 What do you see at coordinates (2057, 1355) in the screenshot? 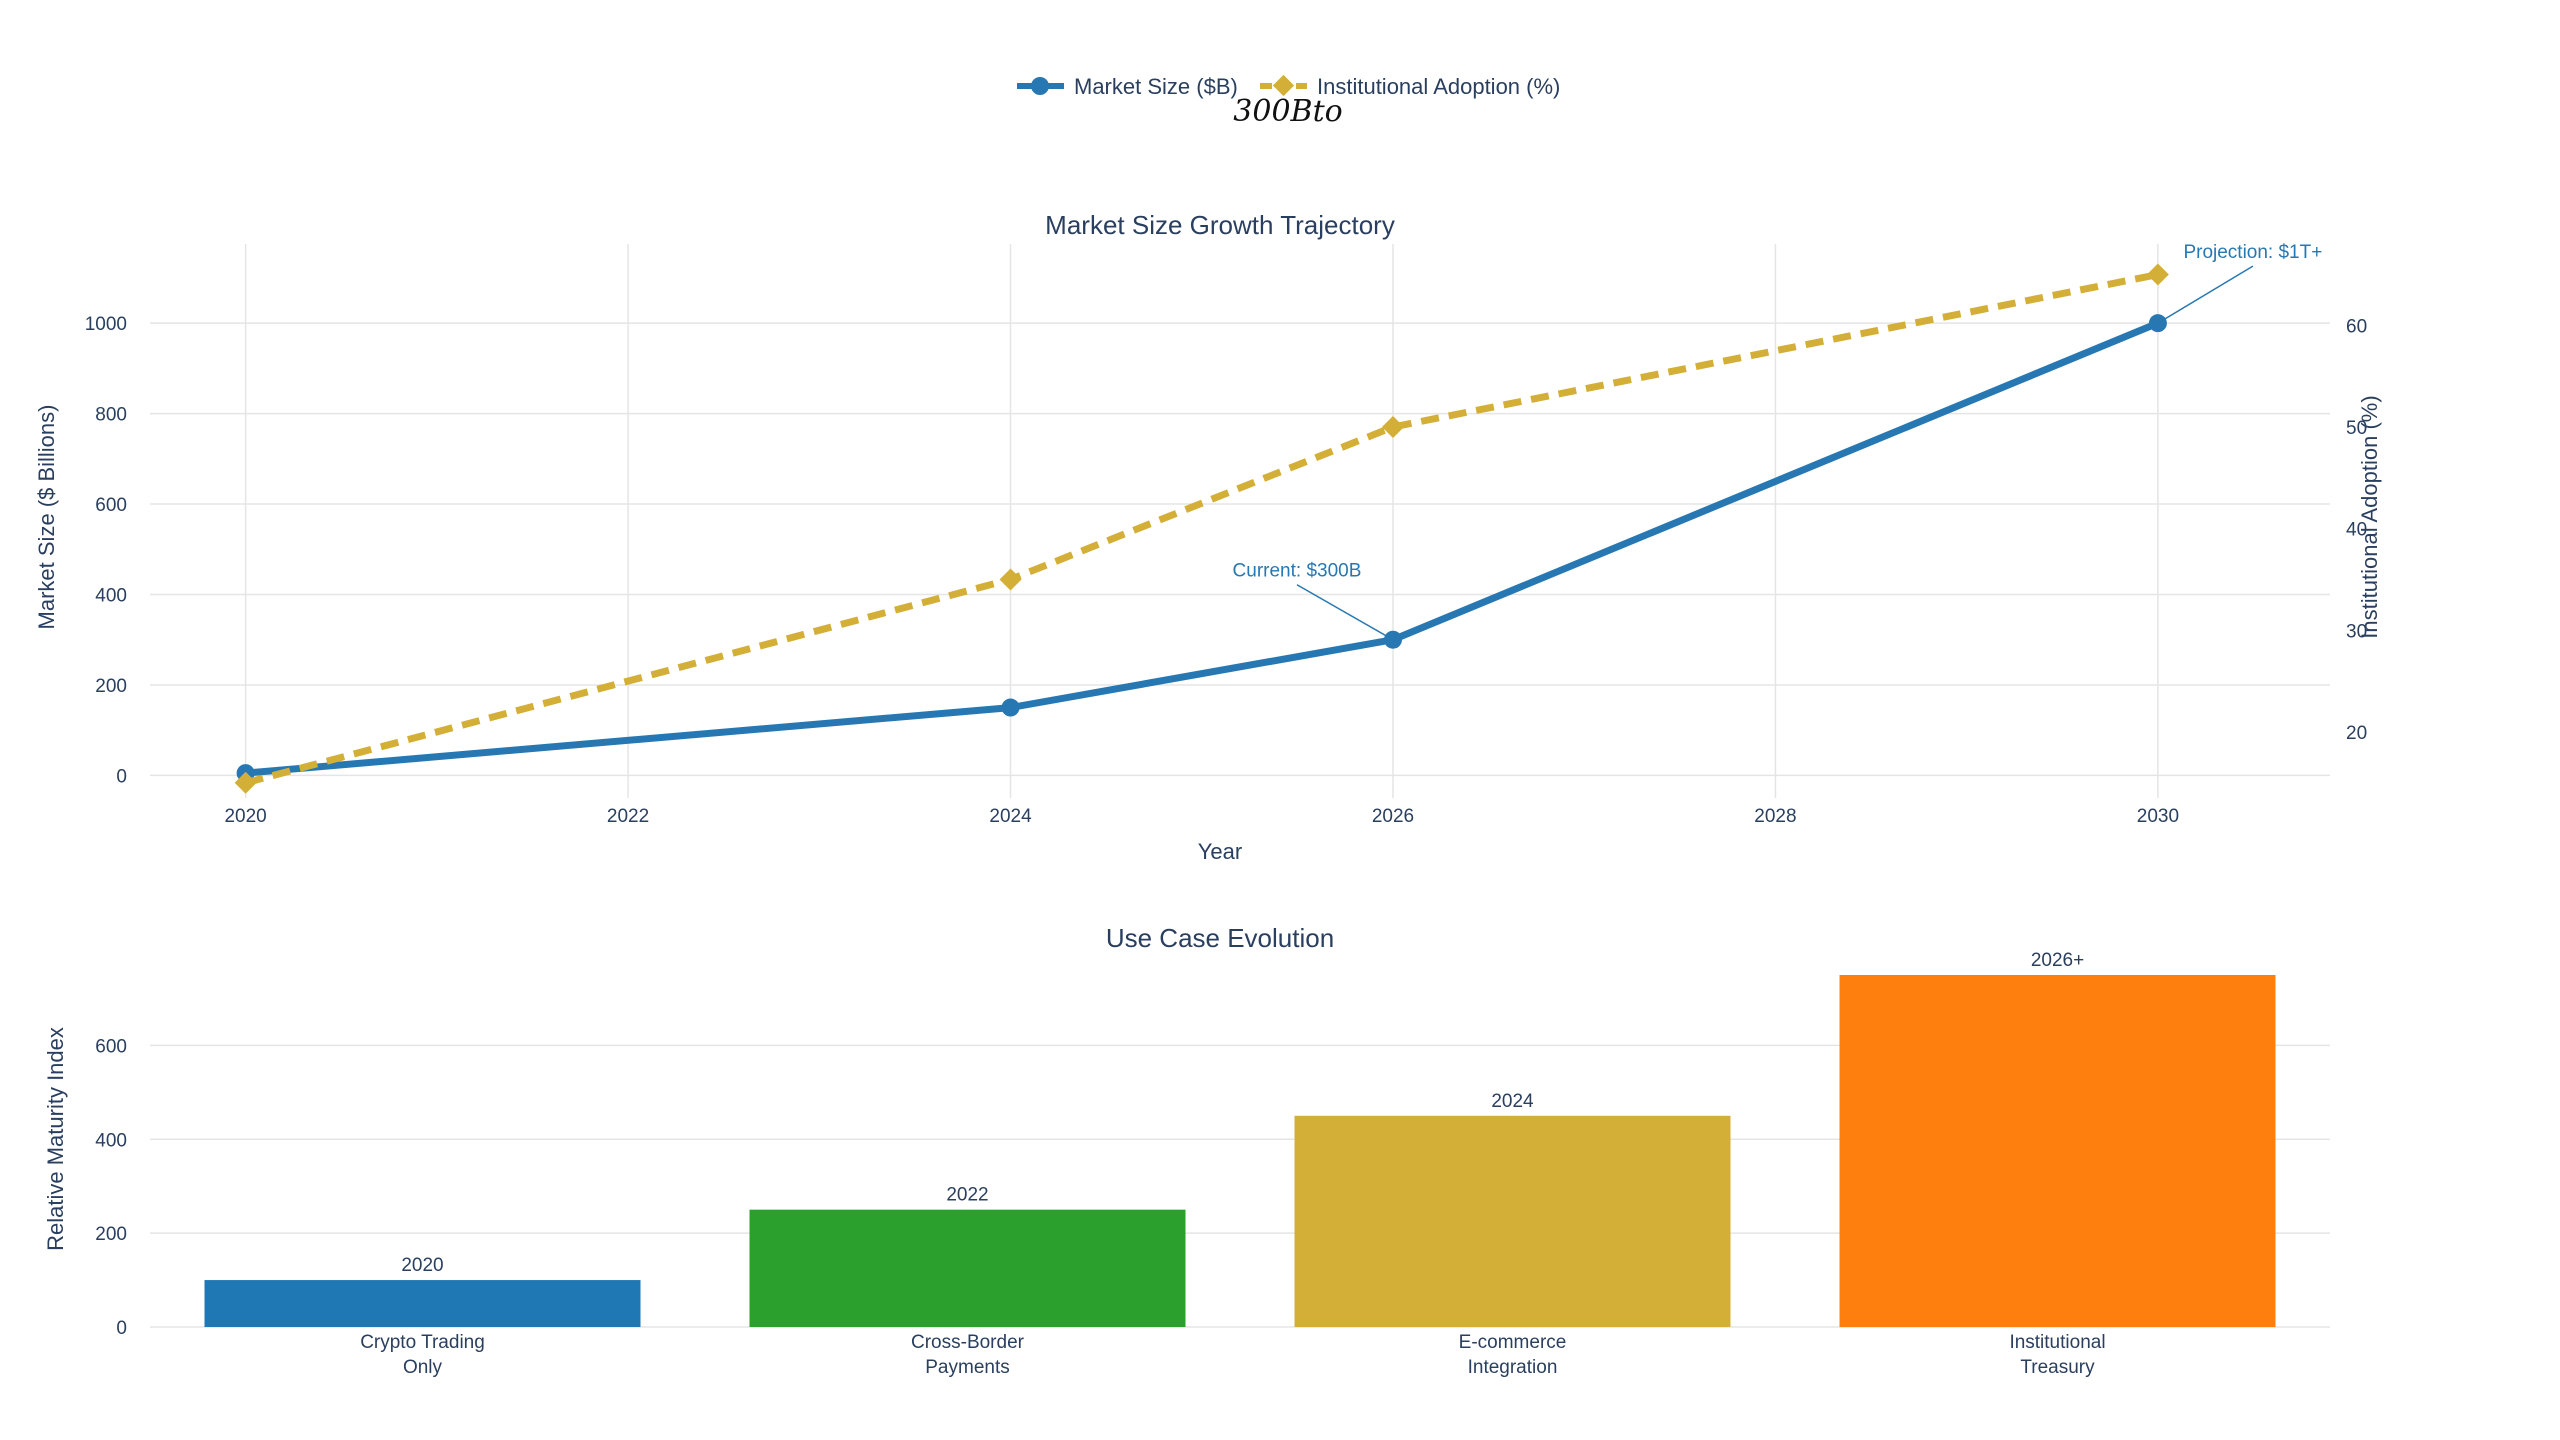
I see `bar-category-label-institutional-treasury: Institutional Treasury` at bounding box center [2057, 1355].